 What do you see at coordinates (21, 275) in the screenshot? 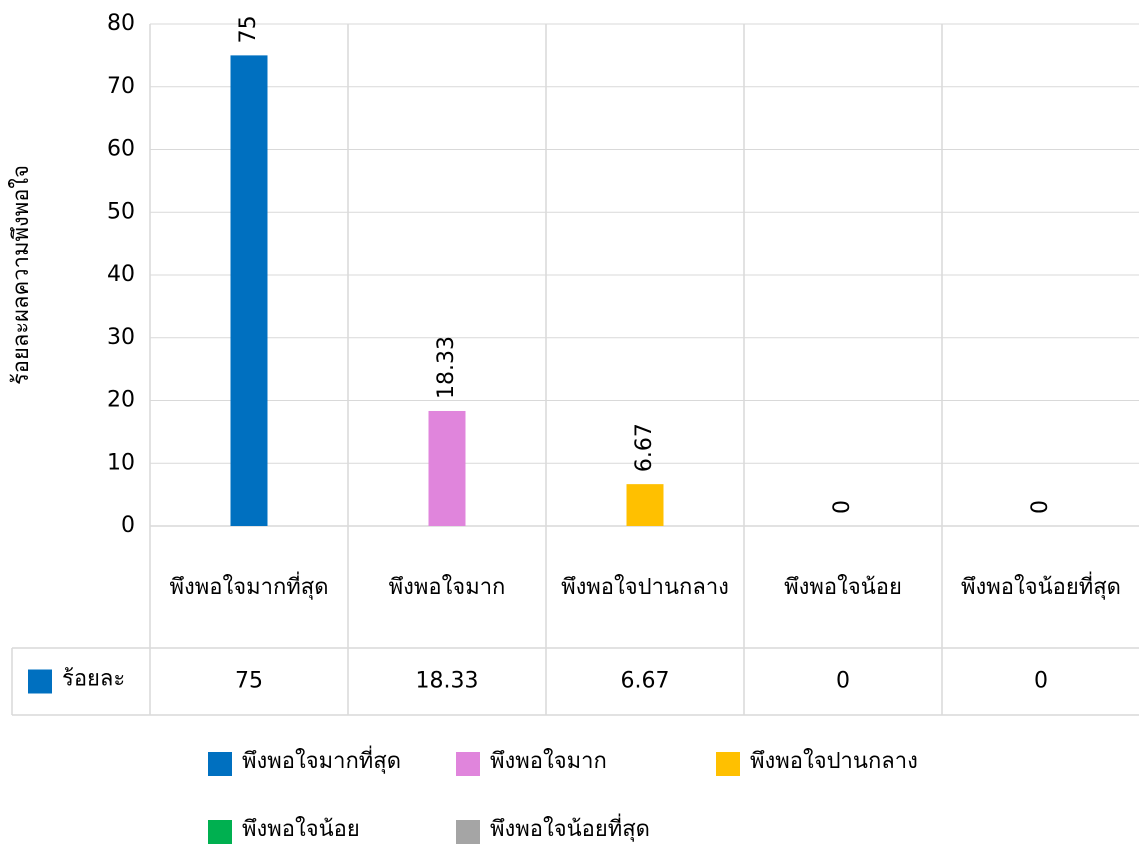
I see `y-axis-label: ร้อยละผลความพึงพอใจ` at bounding box center [21, 275].